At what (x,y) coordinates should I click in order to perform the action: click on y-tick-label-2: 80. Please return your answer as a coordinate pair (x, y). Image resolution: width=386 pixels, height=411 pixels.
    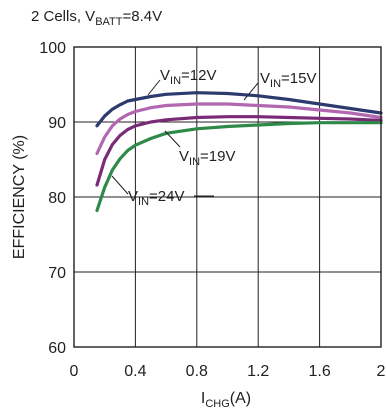
    Looking at the image, I should click on (57, 198).